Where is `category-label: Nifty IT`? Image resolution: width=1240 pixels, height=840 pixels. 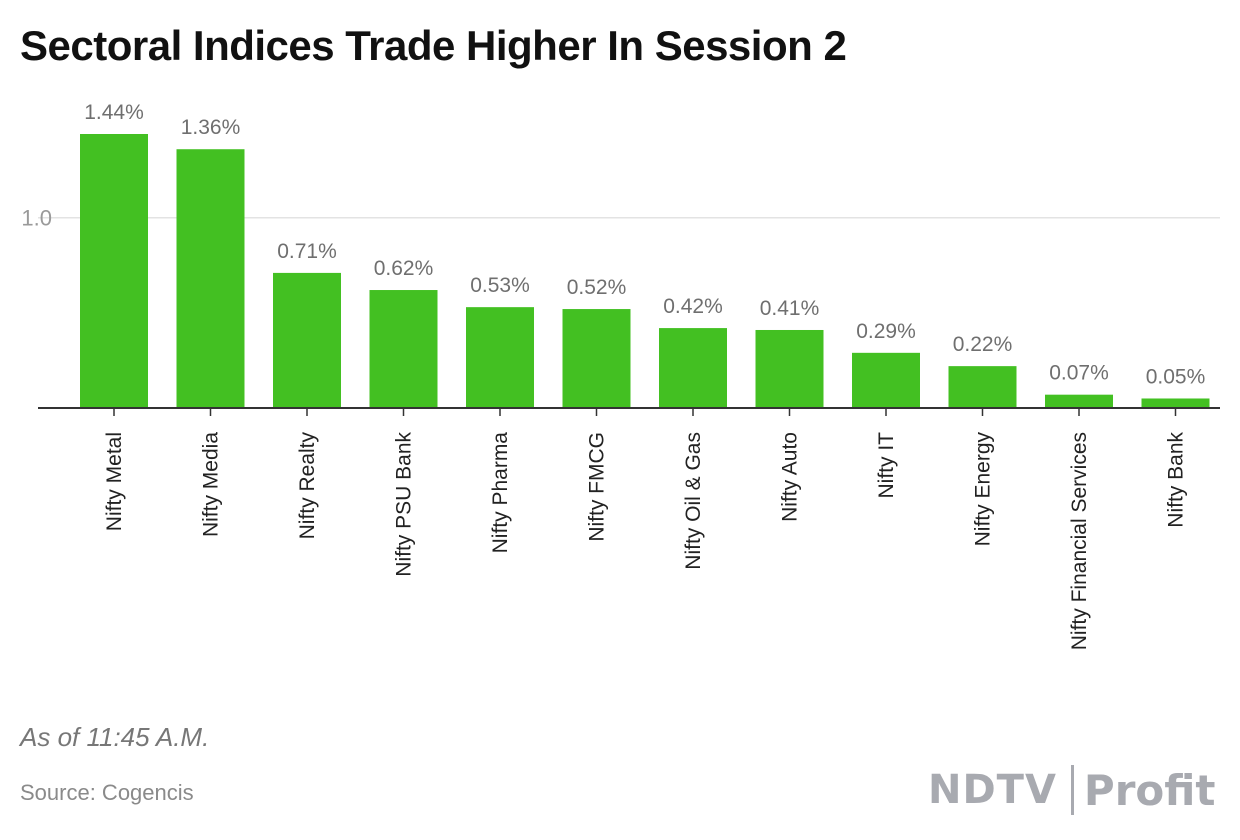 category-label: Nifty IT is located at coordinates (886, 465).